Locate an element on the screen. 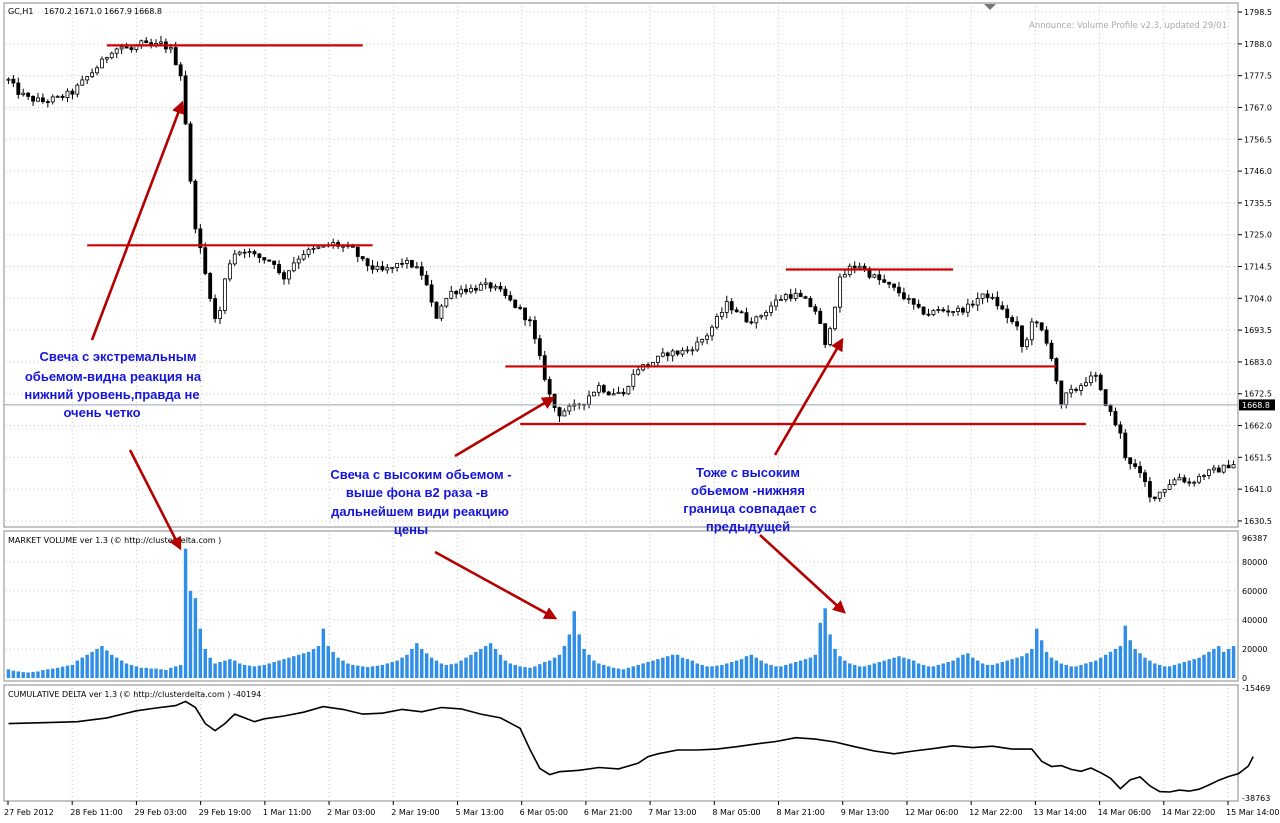 The height and width of the screenshot is (823, 1280). arrow-to-high-volume-bar is located at coordinates (496, 585).